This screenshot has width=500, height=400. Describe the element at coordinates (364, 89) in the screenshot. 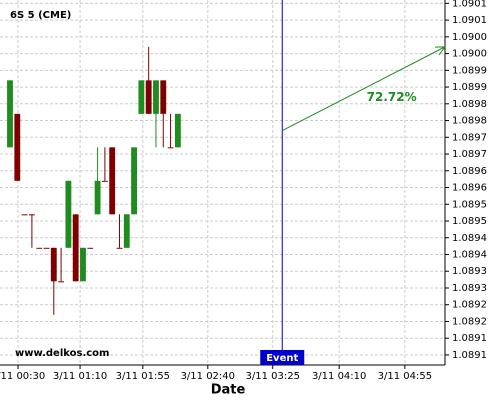

I see `forecast-arrow` at that location.